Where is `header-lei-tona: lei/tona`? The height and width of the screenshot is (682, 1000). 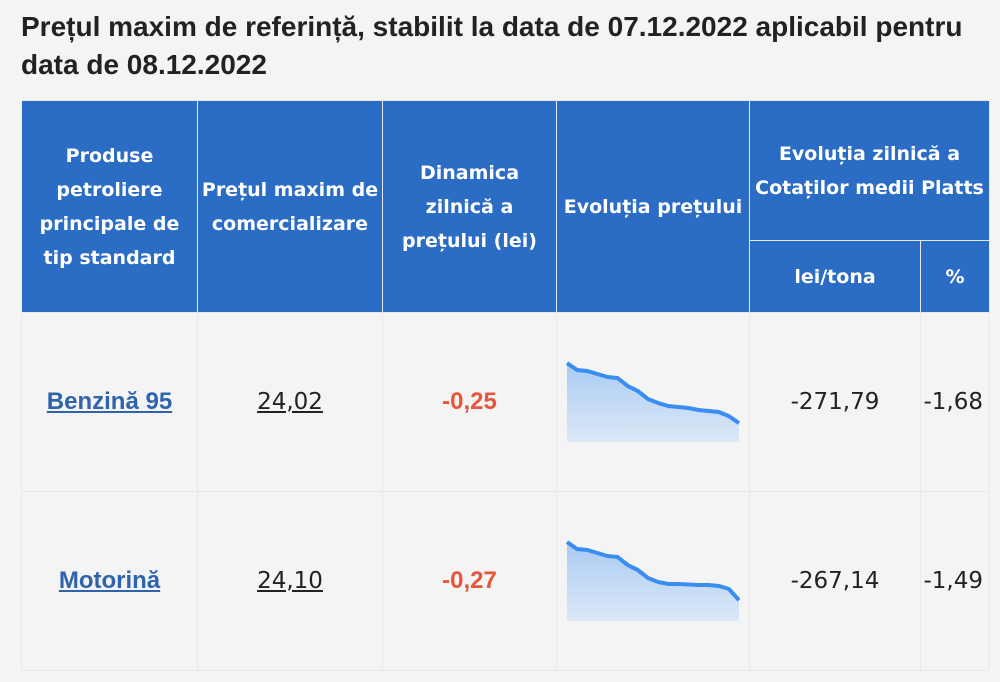
header-lei-tona: lei/tona is located at coordinates (835, 276).